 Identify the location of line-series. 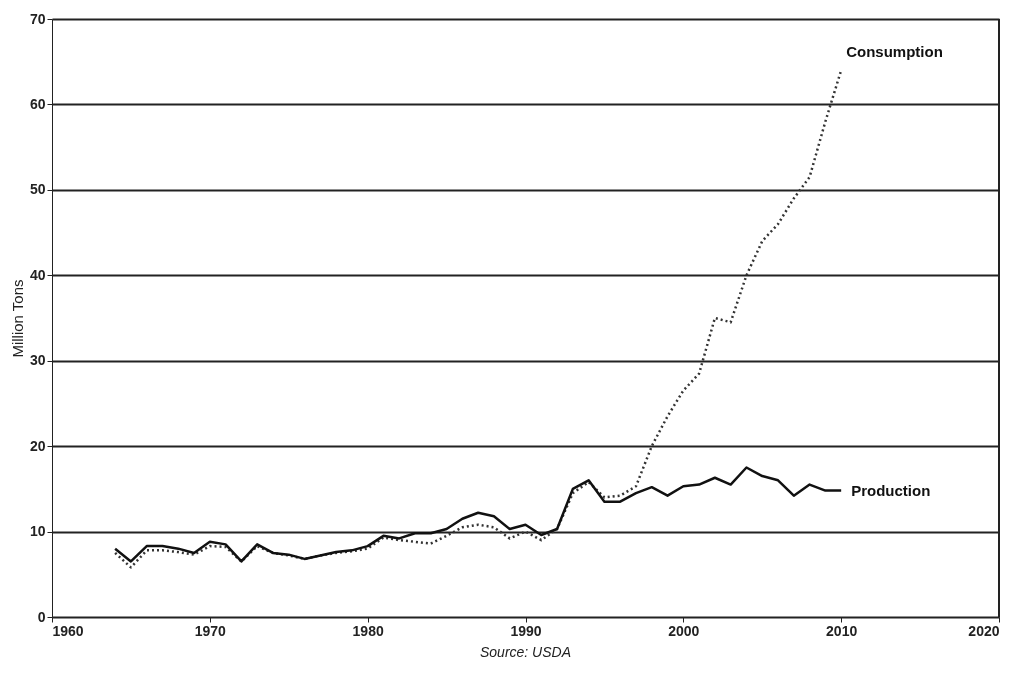
(478, 514).